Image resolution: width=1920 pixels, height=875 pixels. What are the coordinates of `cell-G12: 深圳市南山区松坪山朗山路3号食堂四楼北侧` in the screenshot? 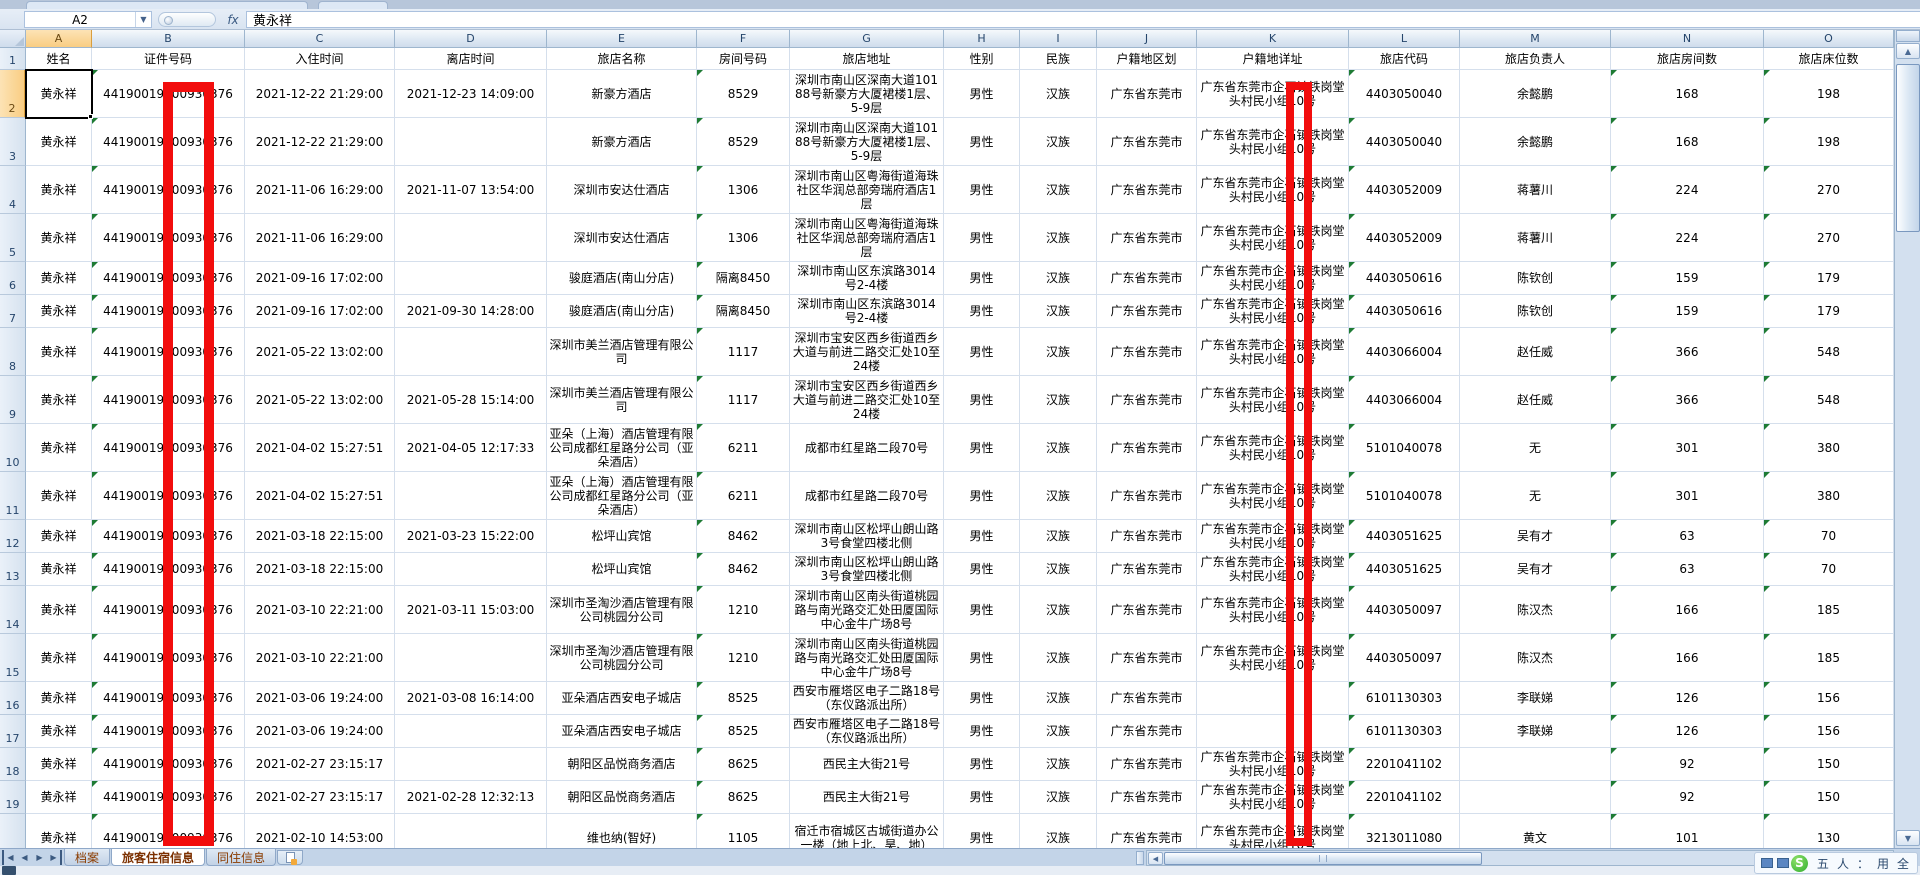 It's located at (867, 536).